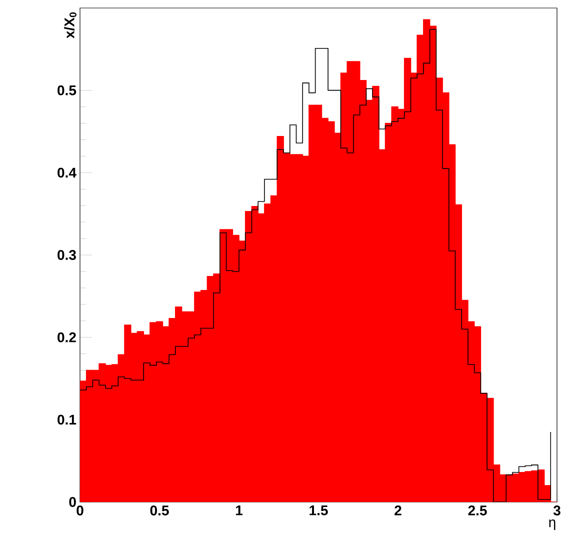 The image size is (577, 551). I want to click on y-tick-label: 0.4, so click(67, 173).